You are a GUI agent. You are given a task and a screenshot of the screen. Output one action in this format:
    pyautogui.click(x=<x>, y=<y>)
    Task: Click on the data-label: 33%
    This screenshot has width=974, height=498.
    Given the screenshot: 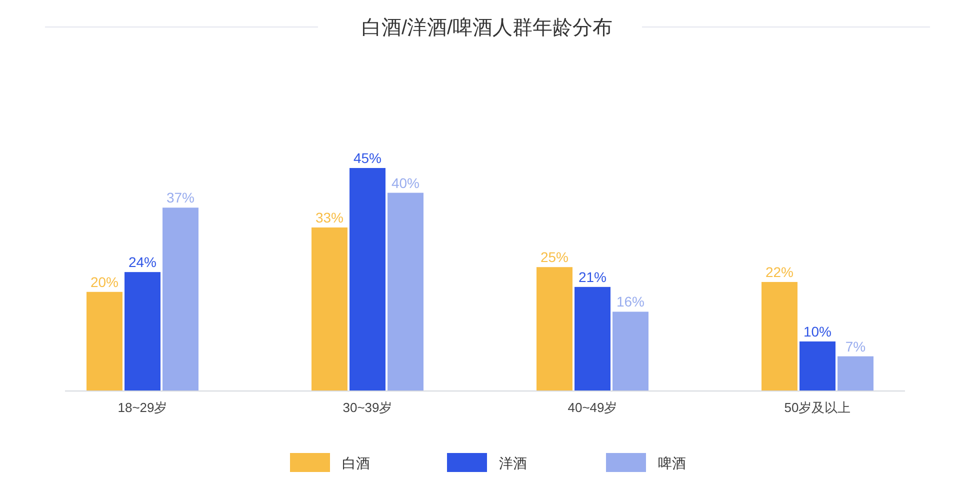 What is the action you would take?
    pyautogui.click(x=329, y=217)
    